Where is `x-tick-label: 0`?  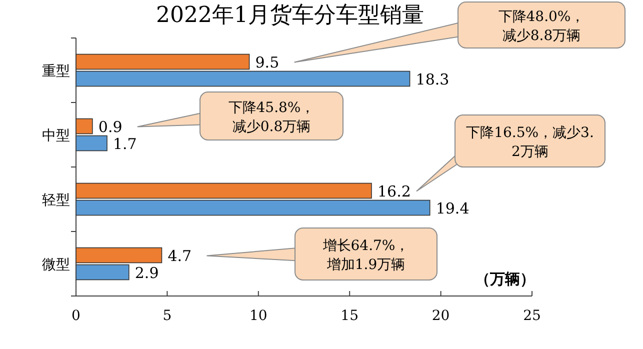 x-tick-label: 0 is located at coordinates (76, 316).